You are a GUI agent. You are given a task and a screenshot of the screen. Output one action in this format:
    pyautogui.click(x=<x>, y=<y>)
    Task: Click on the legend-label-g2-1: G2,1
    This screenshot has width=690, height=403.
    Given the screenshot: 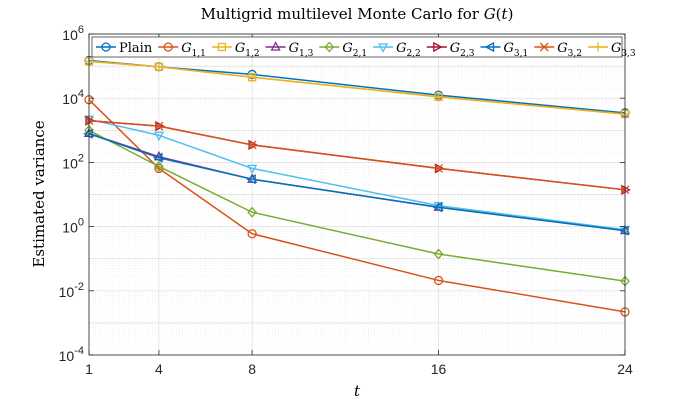 What is the action you would take?
    pyautogui.click(x=354, y=50)
    